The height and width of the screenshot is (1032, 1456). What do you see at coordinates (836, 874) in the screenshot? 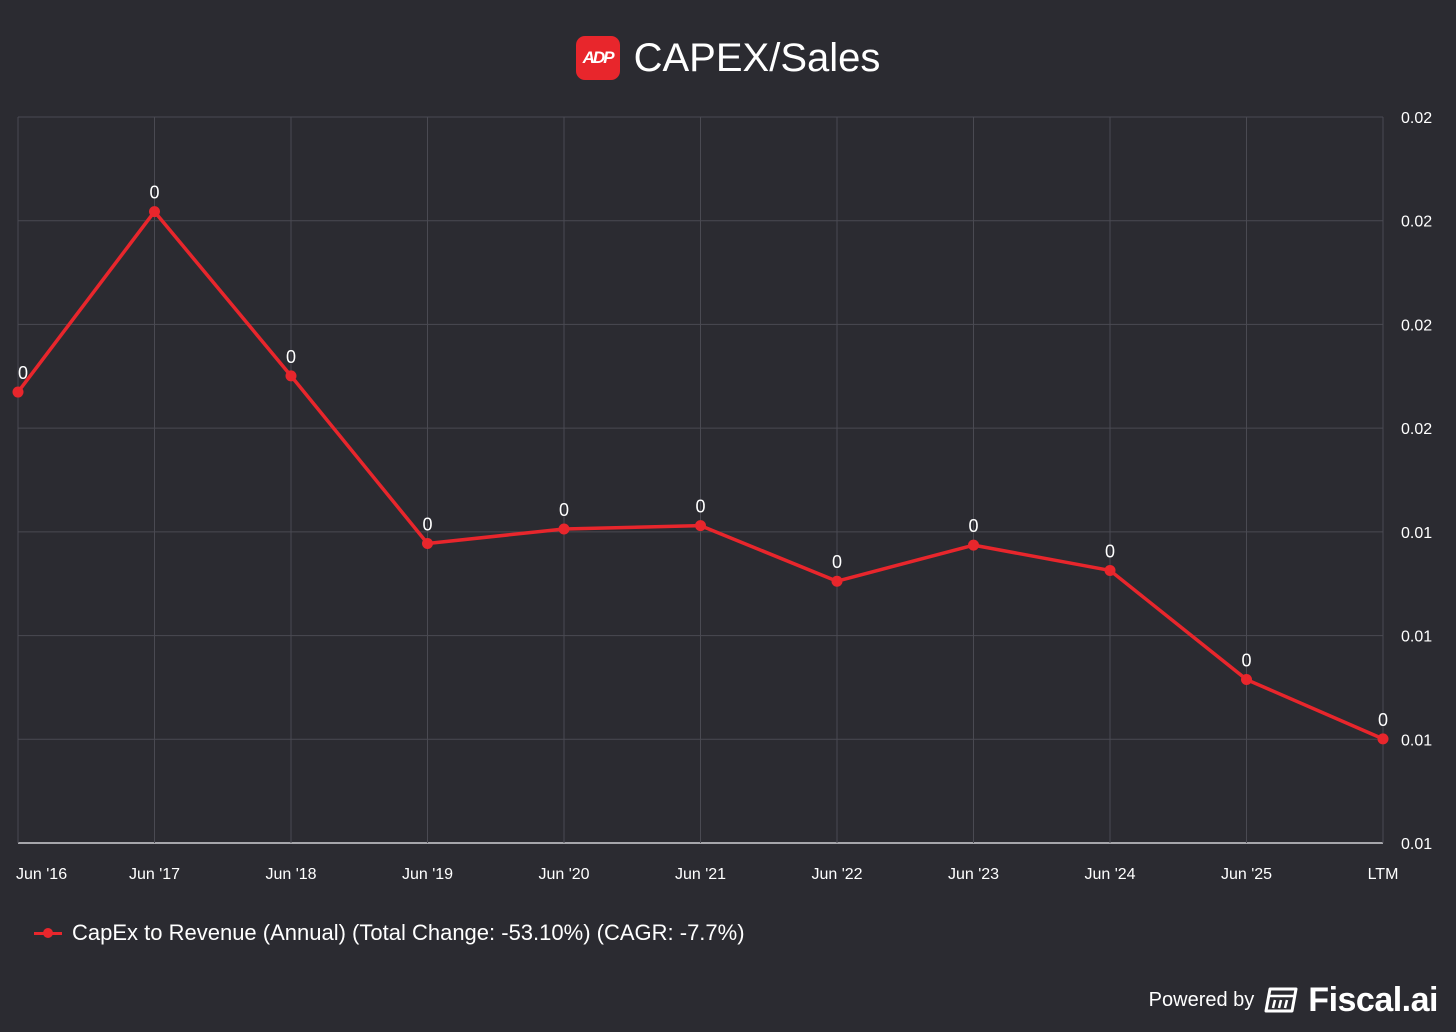
I see `x-tick-label: Jun '22` at bounding box center [836, 874].